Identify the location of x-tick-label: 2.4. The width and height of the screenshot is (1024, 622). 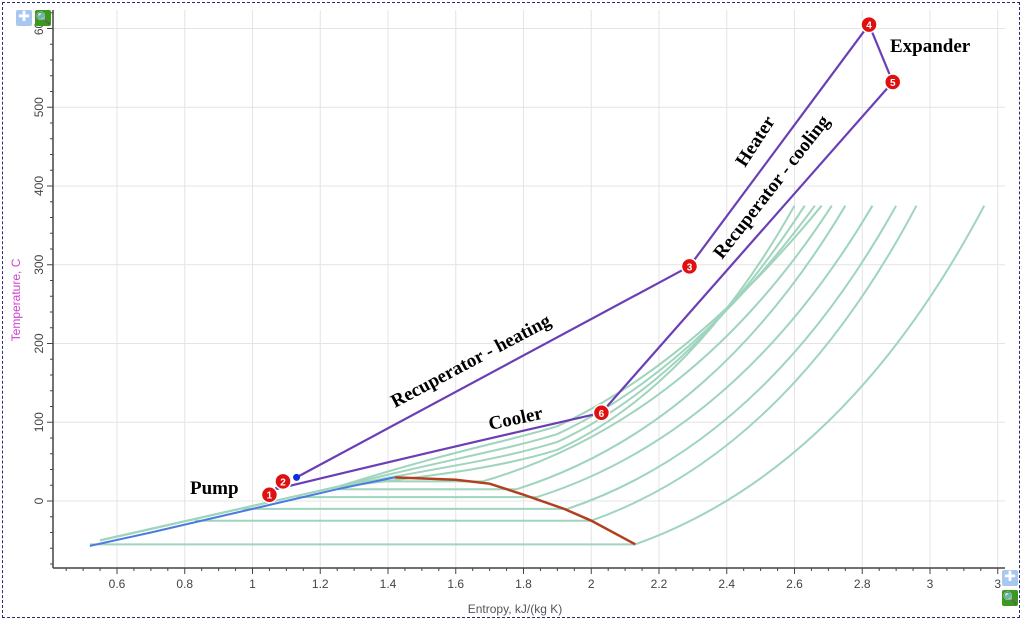
(726, 584).